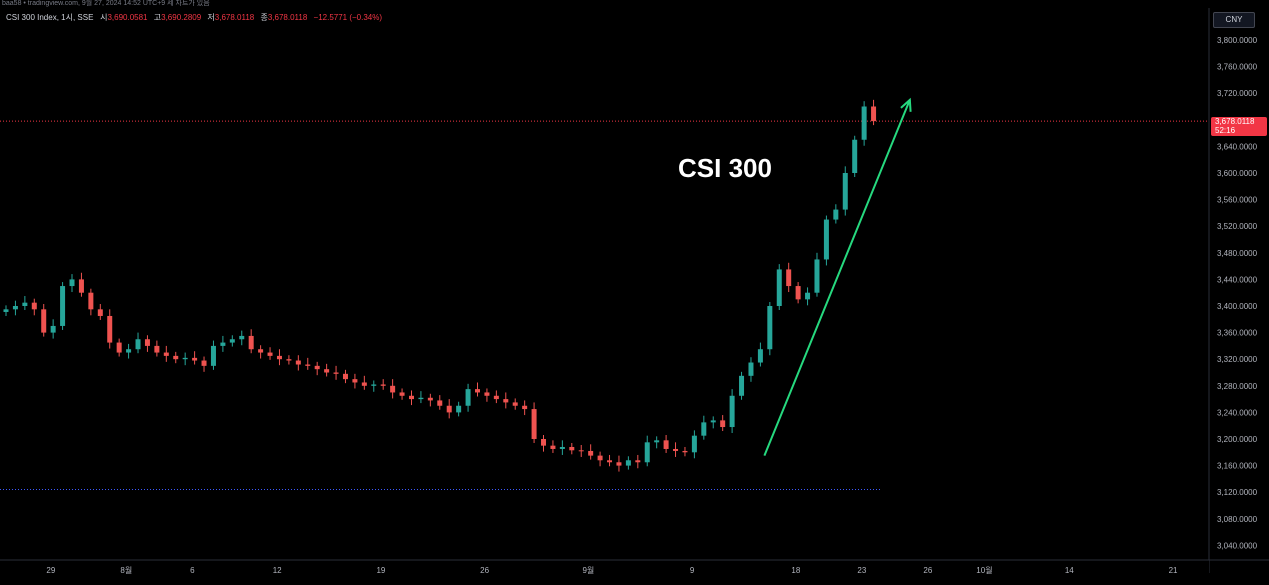 The image size is (1269, 585). Describe the element at coordinates (50, 17) in the screenshot. I see `symbol-name: CSI 300 Index, 1시, SSE` at that location.